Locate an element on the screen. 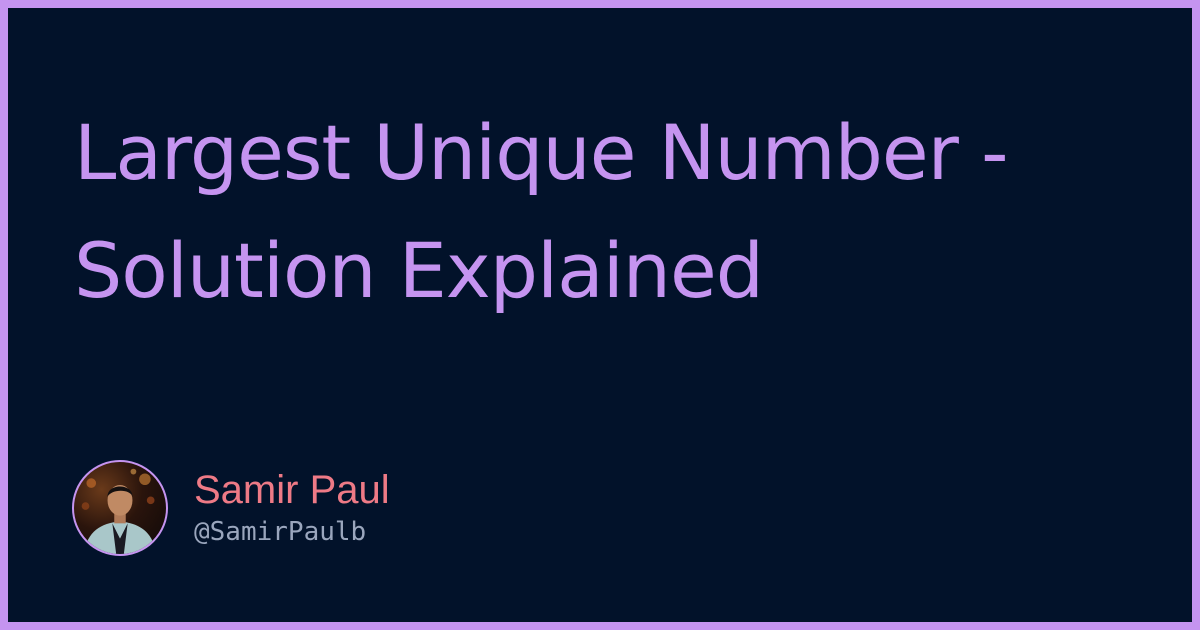  avatar is located at coordinates (120, 508).